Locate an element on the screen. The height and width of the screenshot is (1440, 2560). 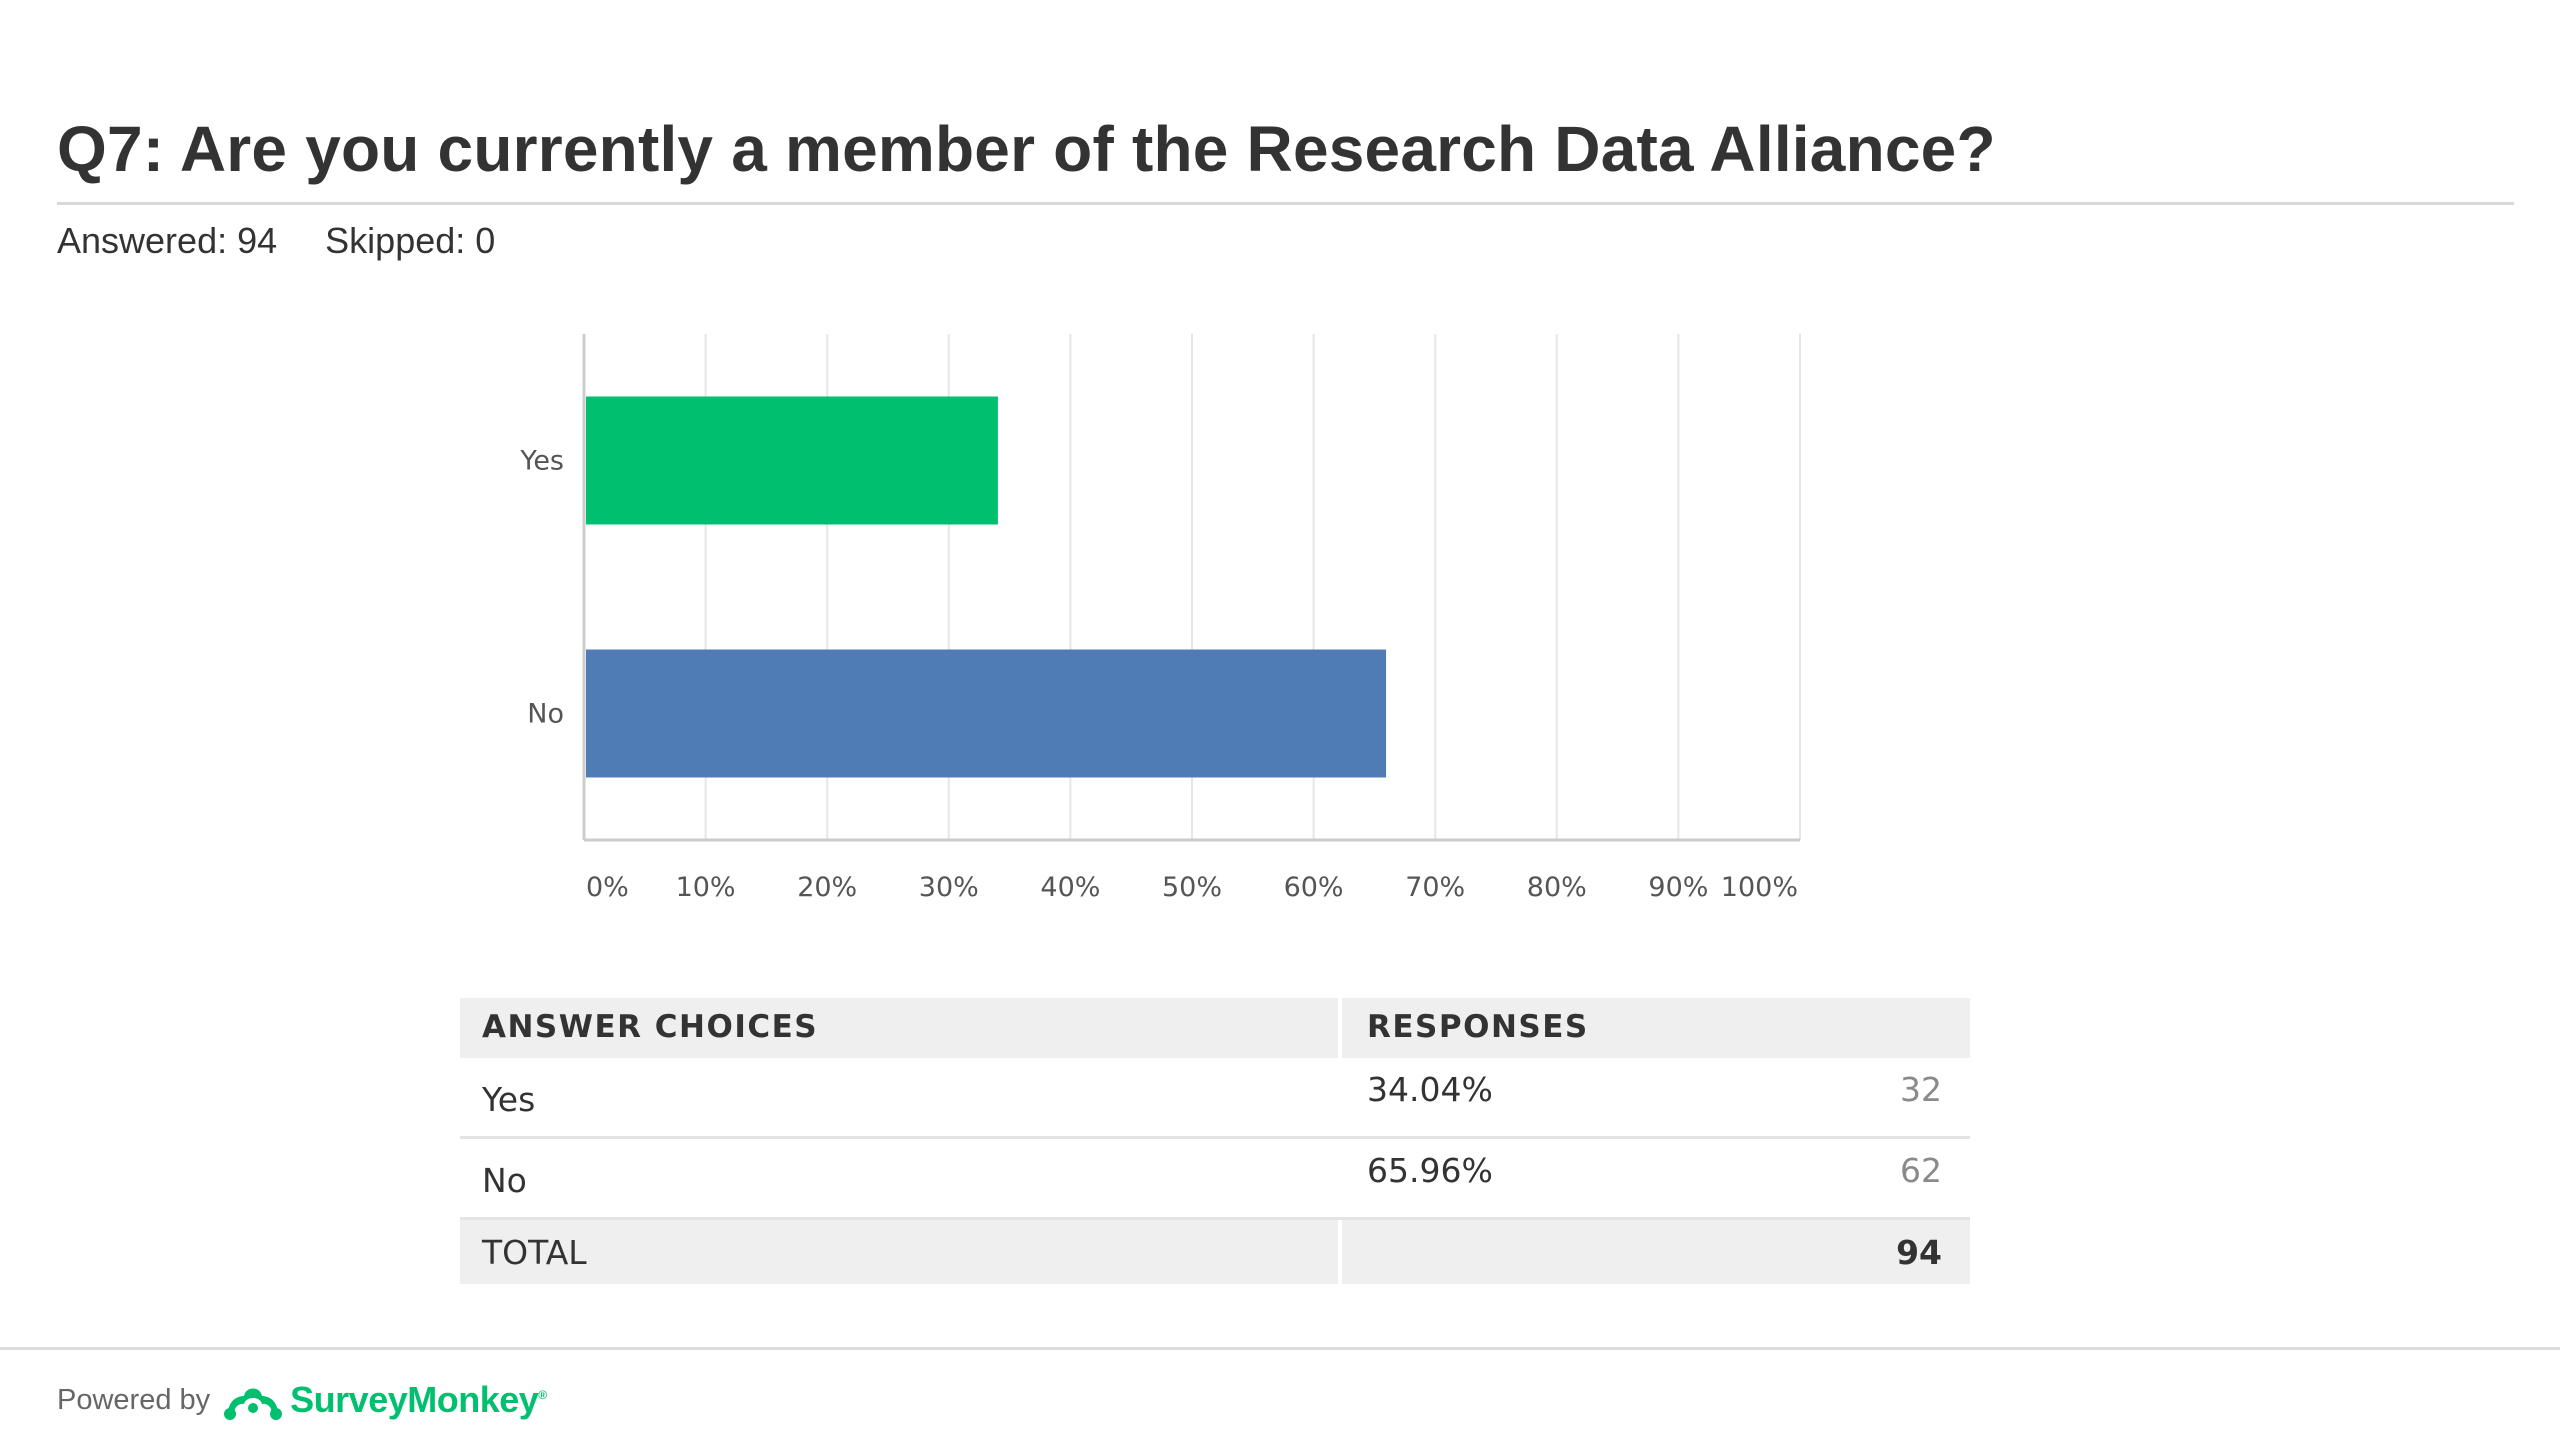
table-row: No 65.96% 62 is located at coordinates (1215, 1179).